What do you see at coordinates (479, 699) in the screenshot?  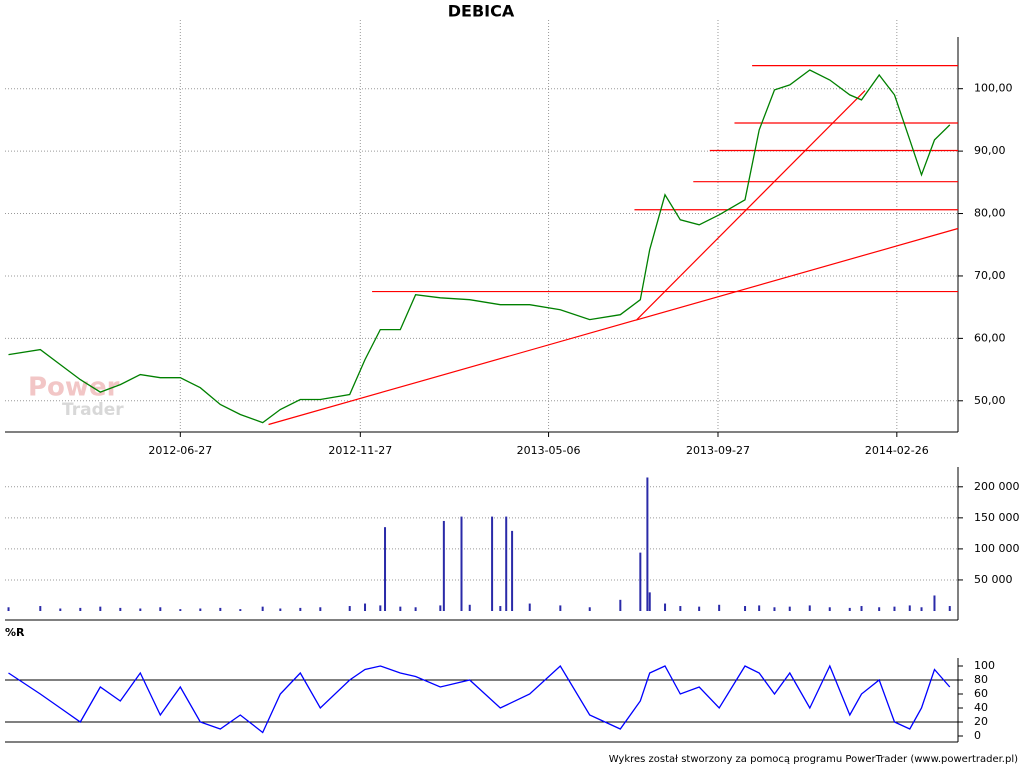 I see `series-line` at bounding box center [479, 699].